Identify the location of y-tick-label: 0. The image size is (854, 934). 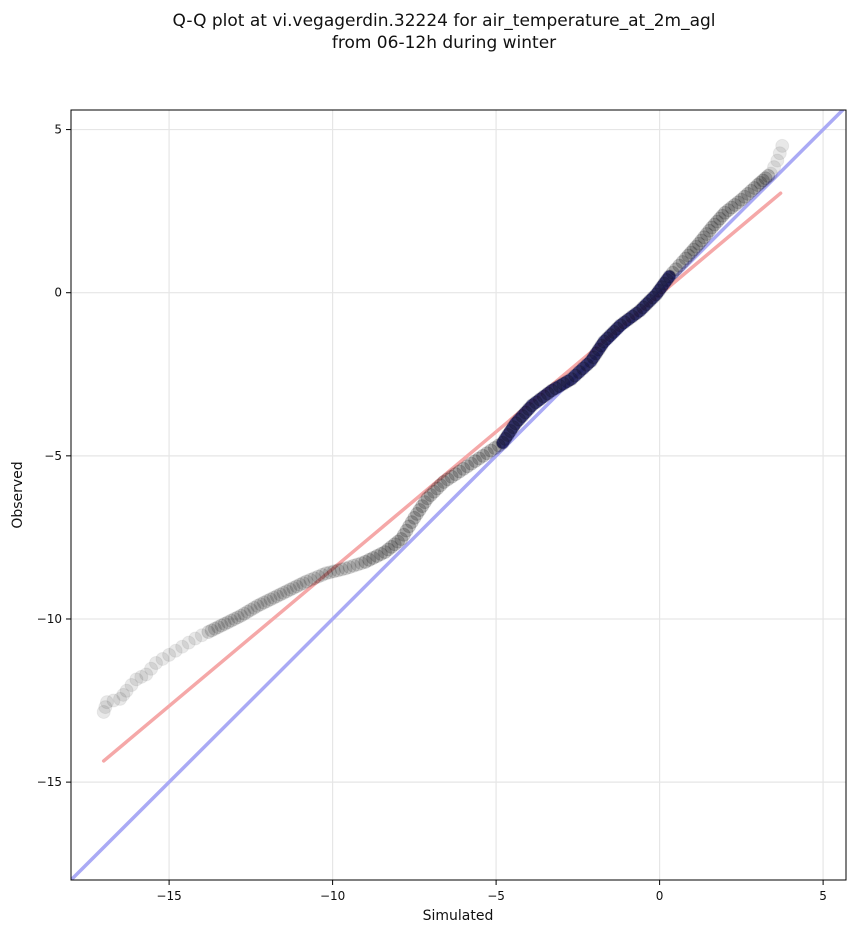
(58, 293).